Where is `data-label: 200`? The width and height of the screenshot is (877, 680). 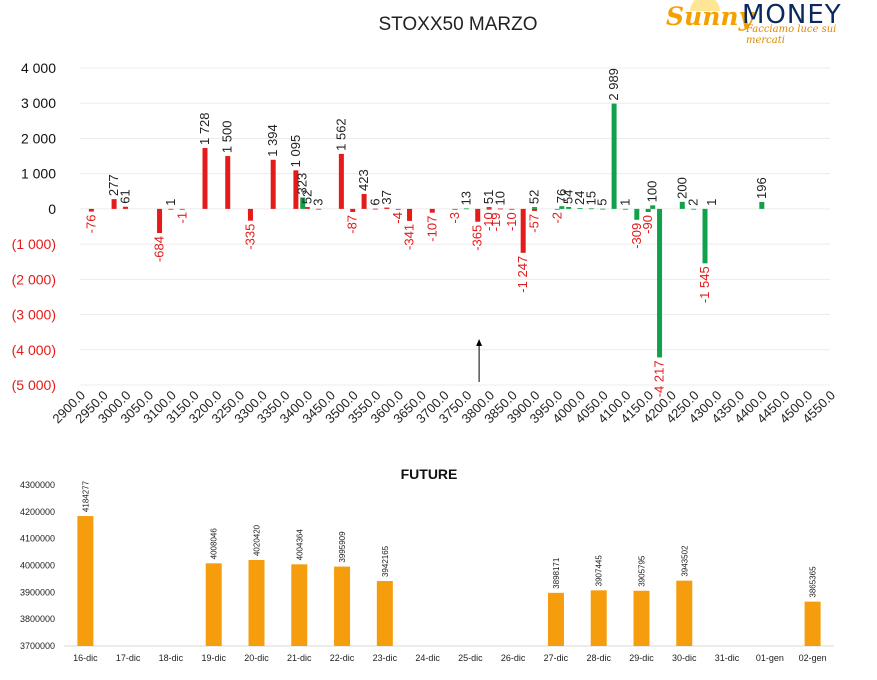 data-label: 200 is located at coordinates (681, 188).